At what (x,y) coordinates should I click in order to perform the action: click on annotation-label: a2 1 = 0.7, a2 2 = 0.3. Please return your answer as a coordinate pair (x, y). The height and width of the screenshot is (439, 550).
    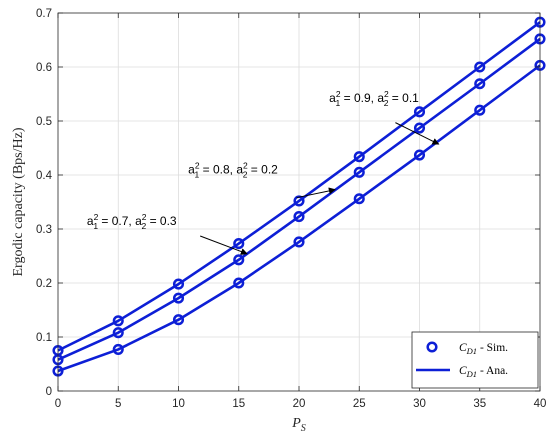
    Looking at the image, I should click on (132, 221).